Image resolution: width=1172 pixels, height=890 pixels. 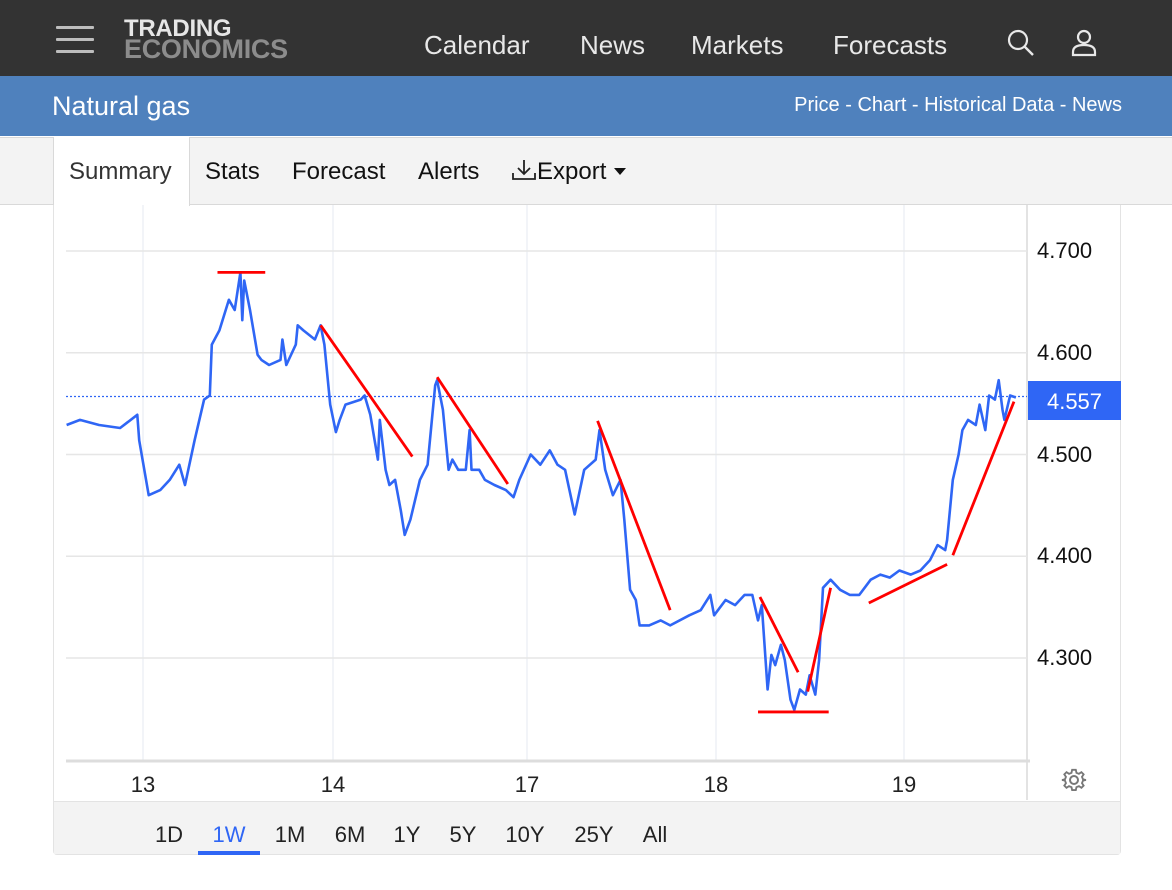 What do you see at coordinates (75, 40) in the screenshot?
I see `menu-icon` at bounding box center [75, 40].